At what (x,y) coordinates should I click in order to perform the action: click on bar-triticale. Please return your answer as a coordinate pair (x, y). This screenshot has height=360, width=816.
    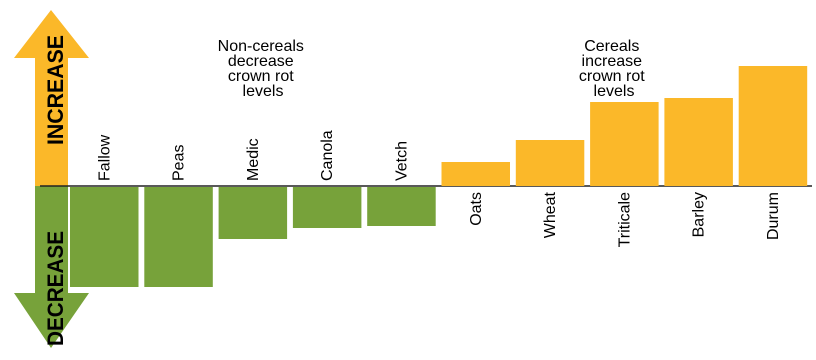
    Looking at the image, I should click on (624, 144).